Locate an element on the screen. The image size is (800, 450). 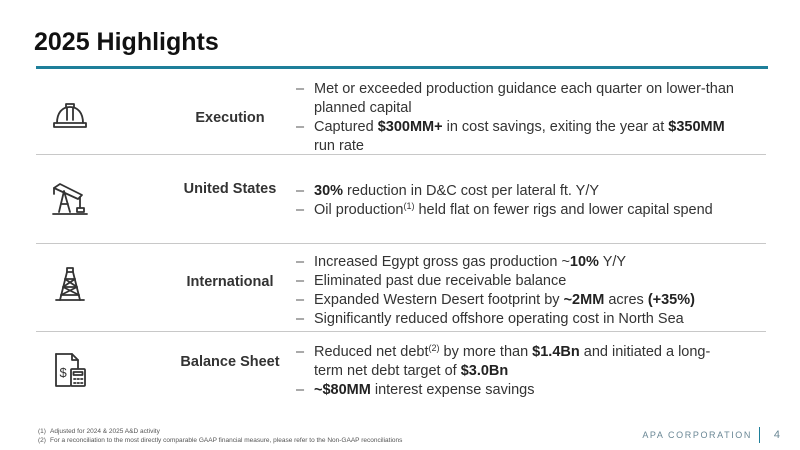
bullet-text: Y/Y is located at coordinates (612, 262).